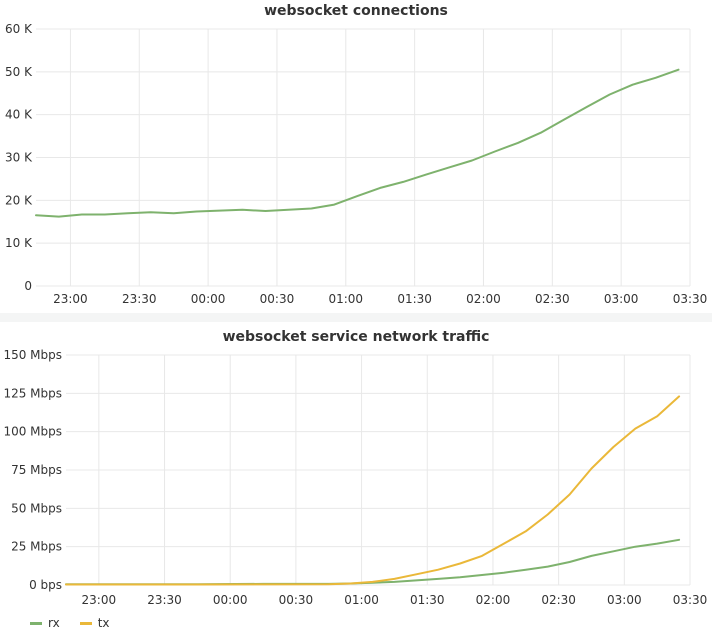  What do you see at coordinates (28, 286) in the screenshot?
I see `y-tick-label: 0` at bounding box center [28, 286].